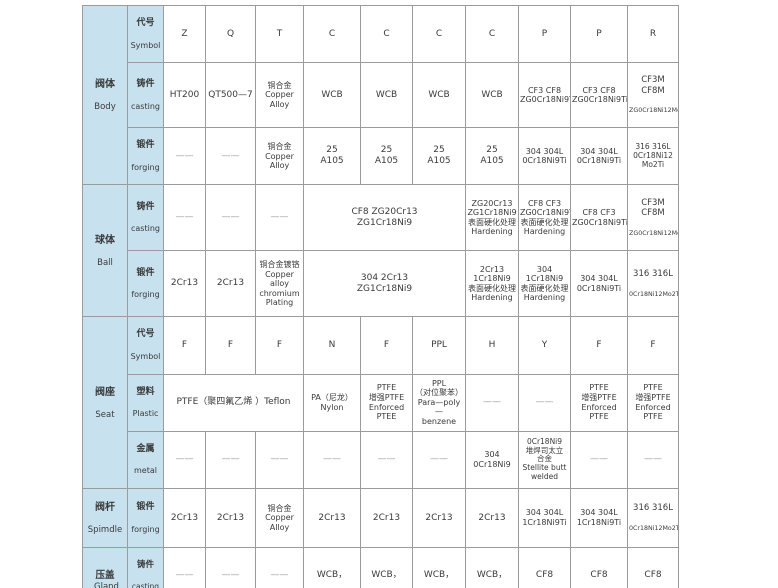 This screenshot has width=778, height=588. What do you see at coordinates (599, 218) in the screenshot?
I see `table-cell: CF8 CF3 ZG0Cr18Ni9Ti` at bounding box center [599, 218].